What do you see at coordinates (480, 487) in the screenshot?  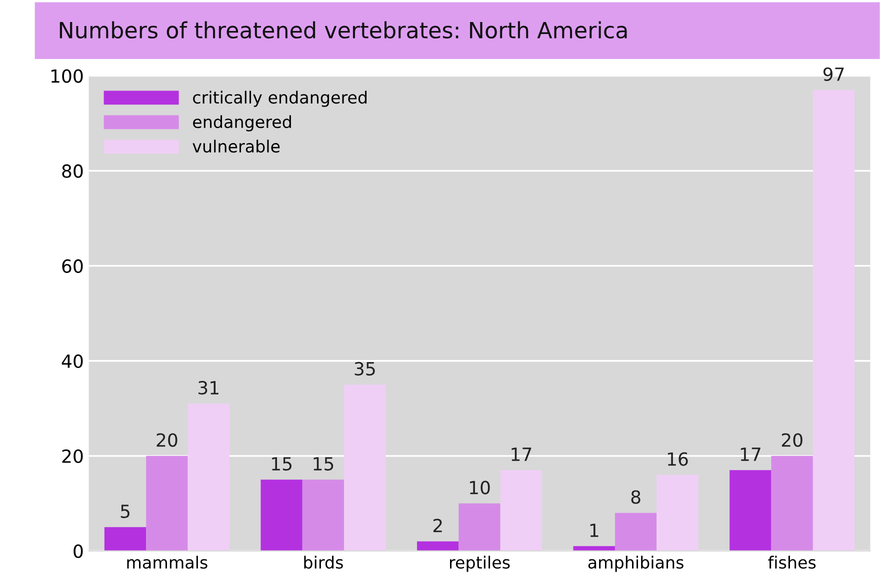 I see `data-label: 10` at bounding box center [480, 487].